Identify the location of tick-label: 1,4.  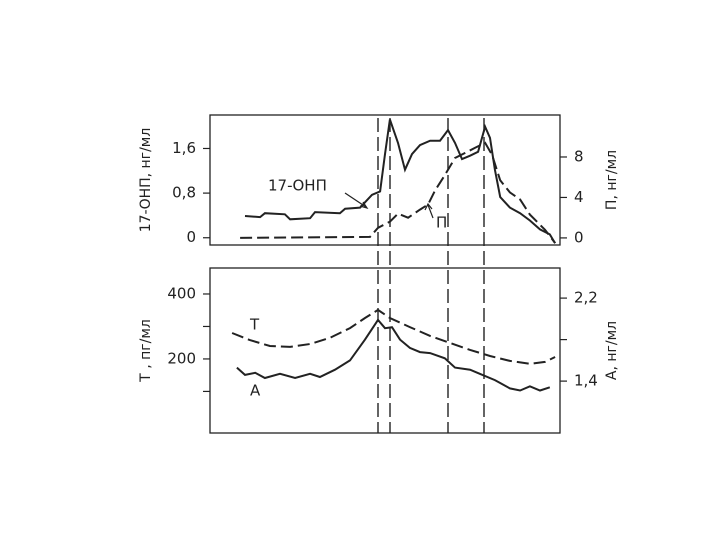
(586, 381).